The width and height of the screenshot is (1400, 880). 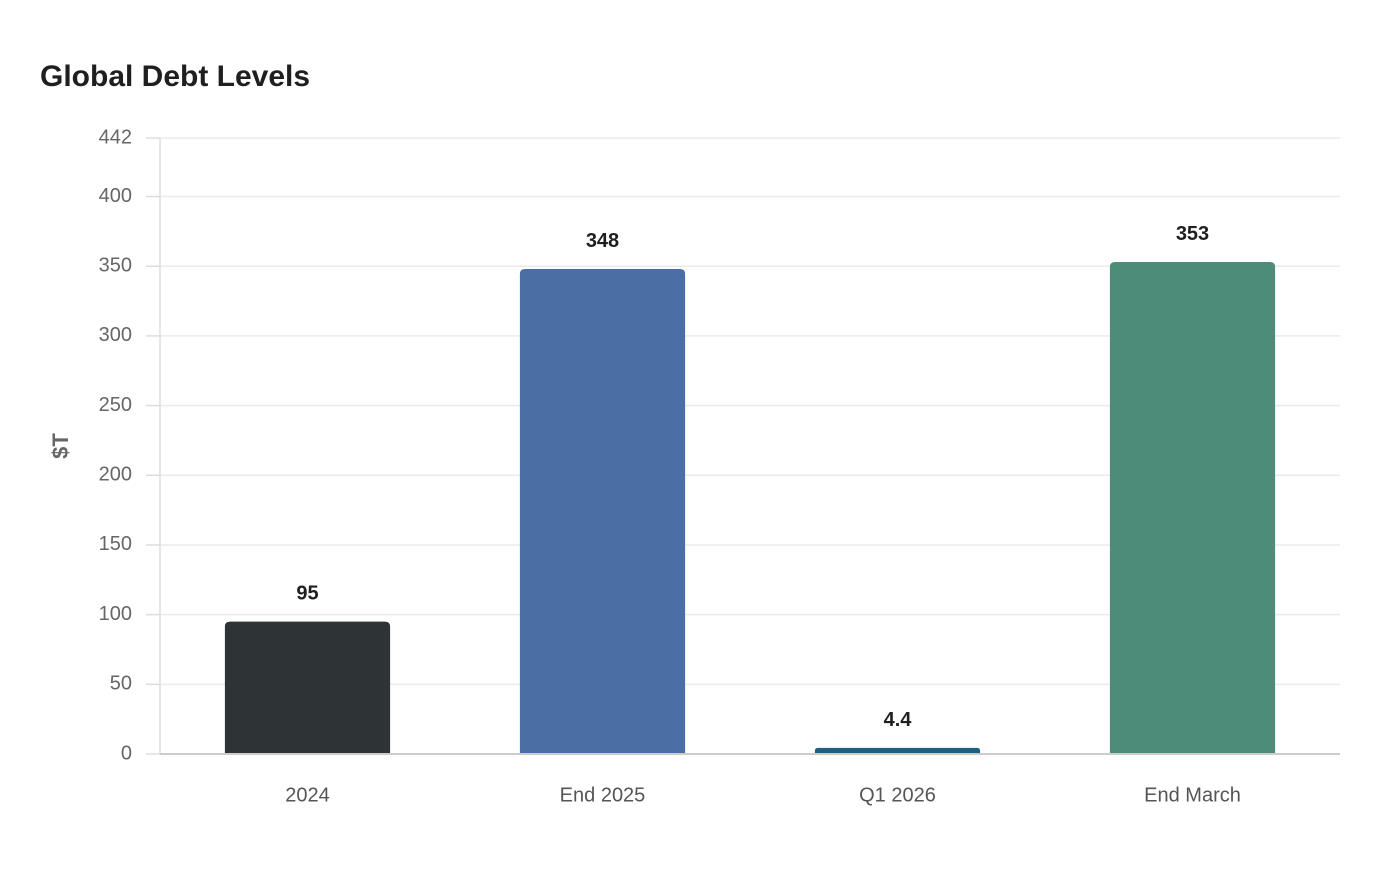 What do you see at coordinates (115, 335) in the screenshot?
I see `y-tick-label: 300` at bounding box center [115, 335].